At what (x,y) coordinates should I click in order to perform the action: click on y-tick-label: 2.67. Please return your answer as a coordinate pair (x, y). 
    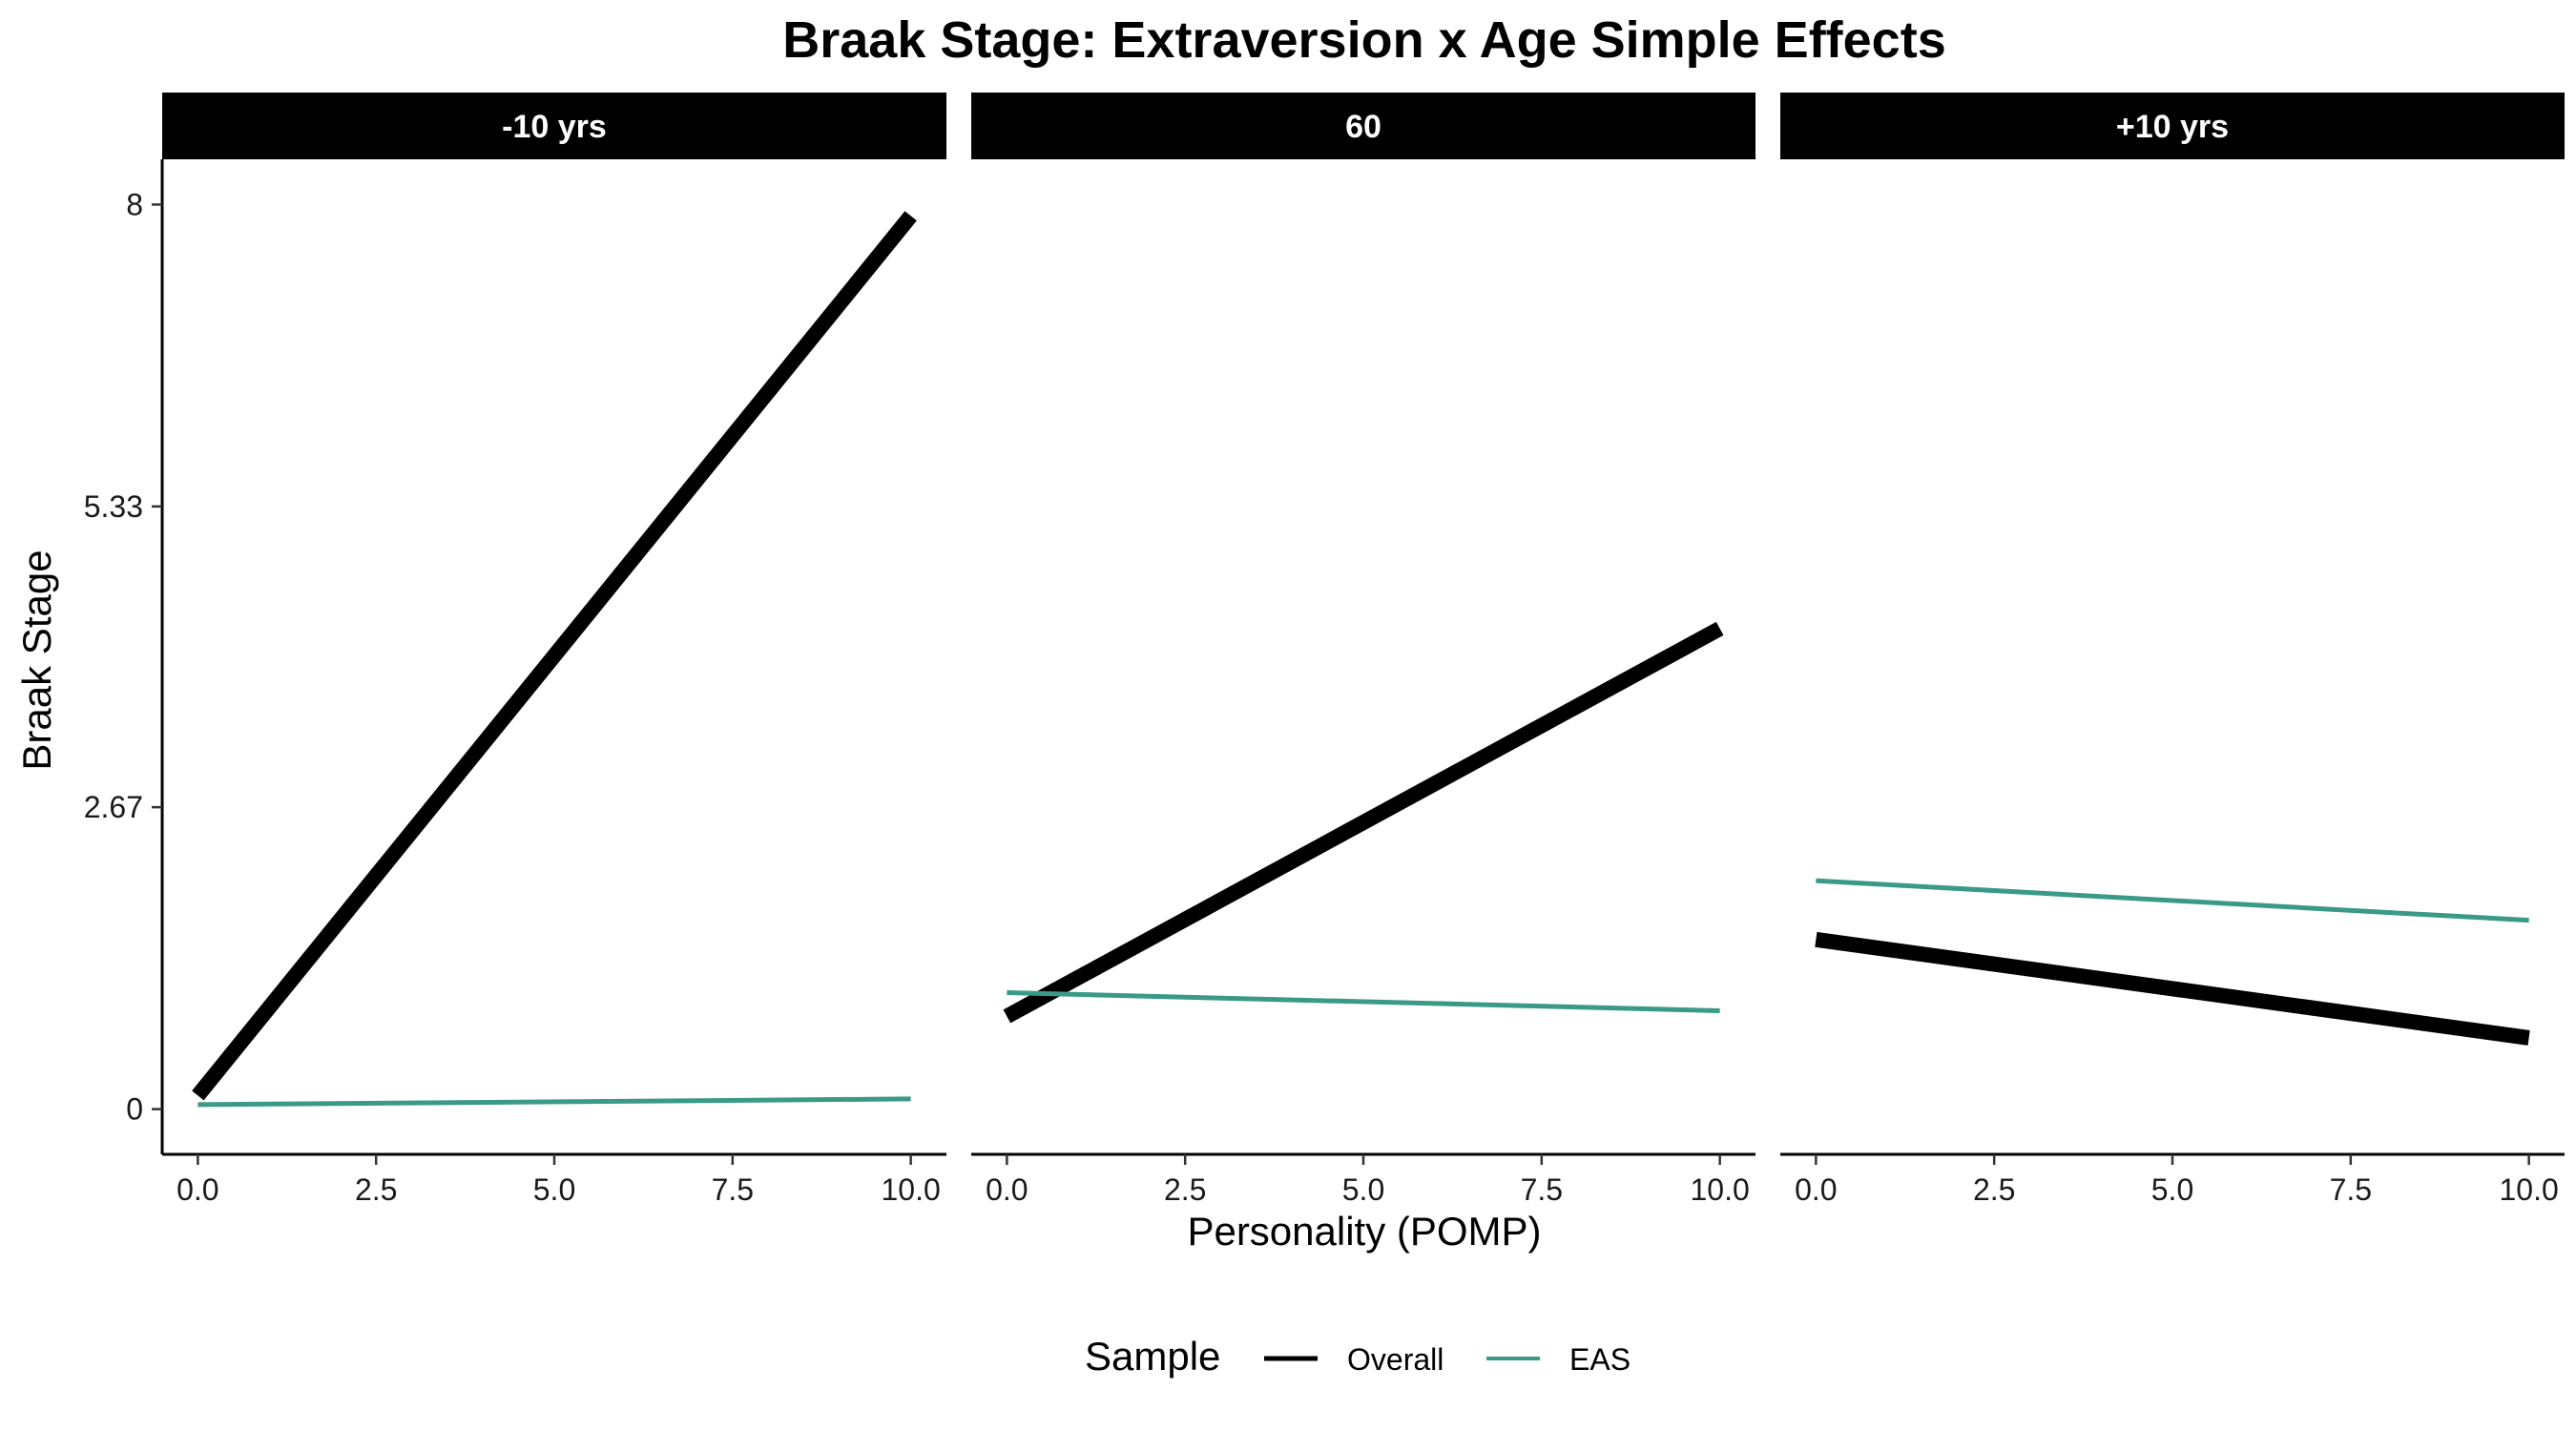
    Looking at the image, I should click on (113, 807).